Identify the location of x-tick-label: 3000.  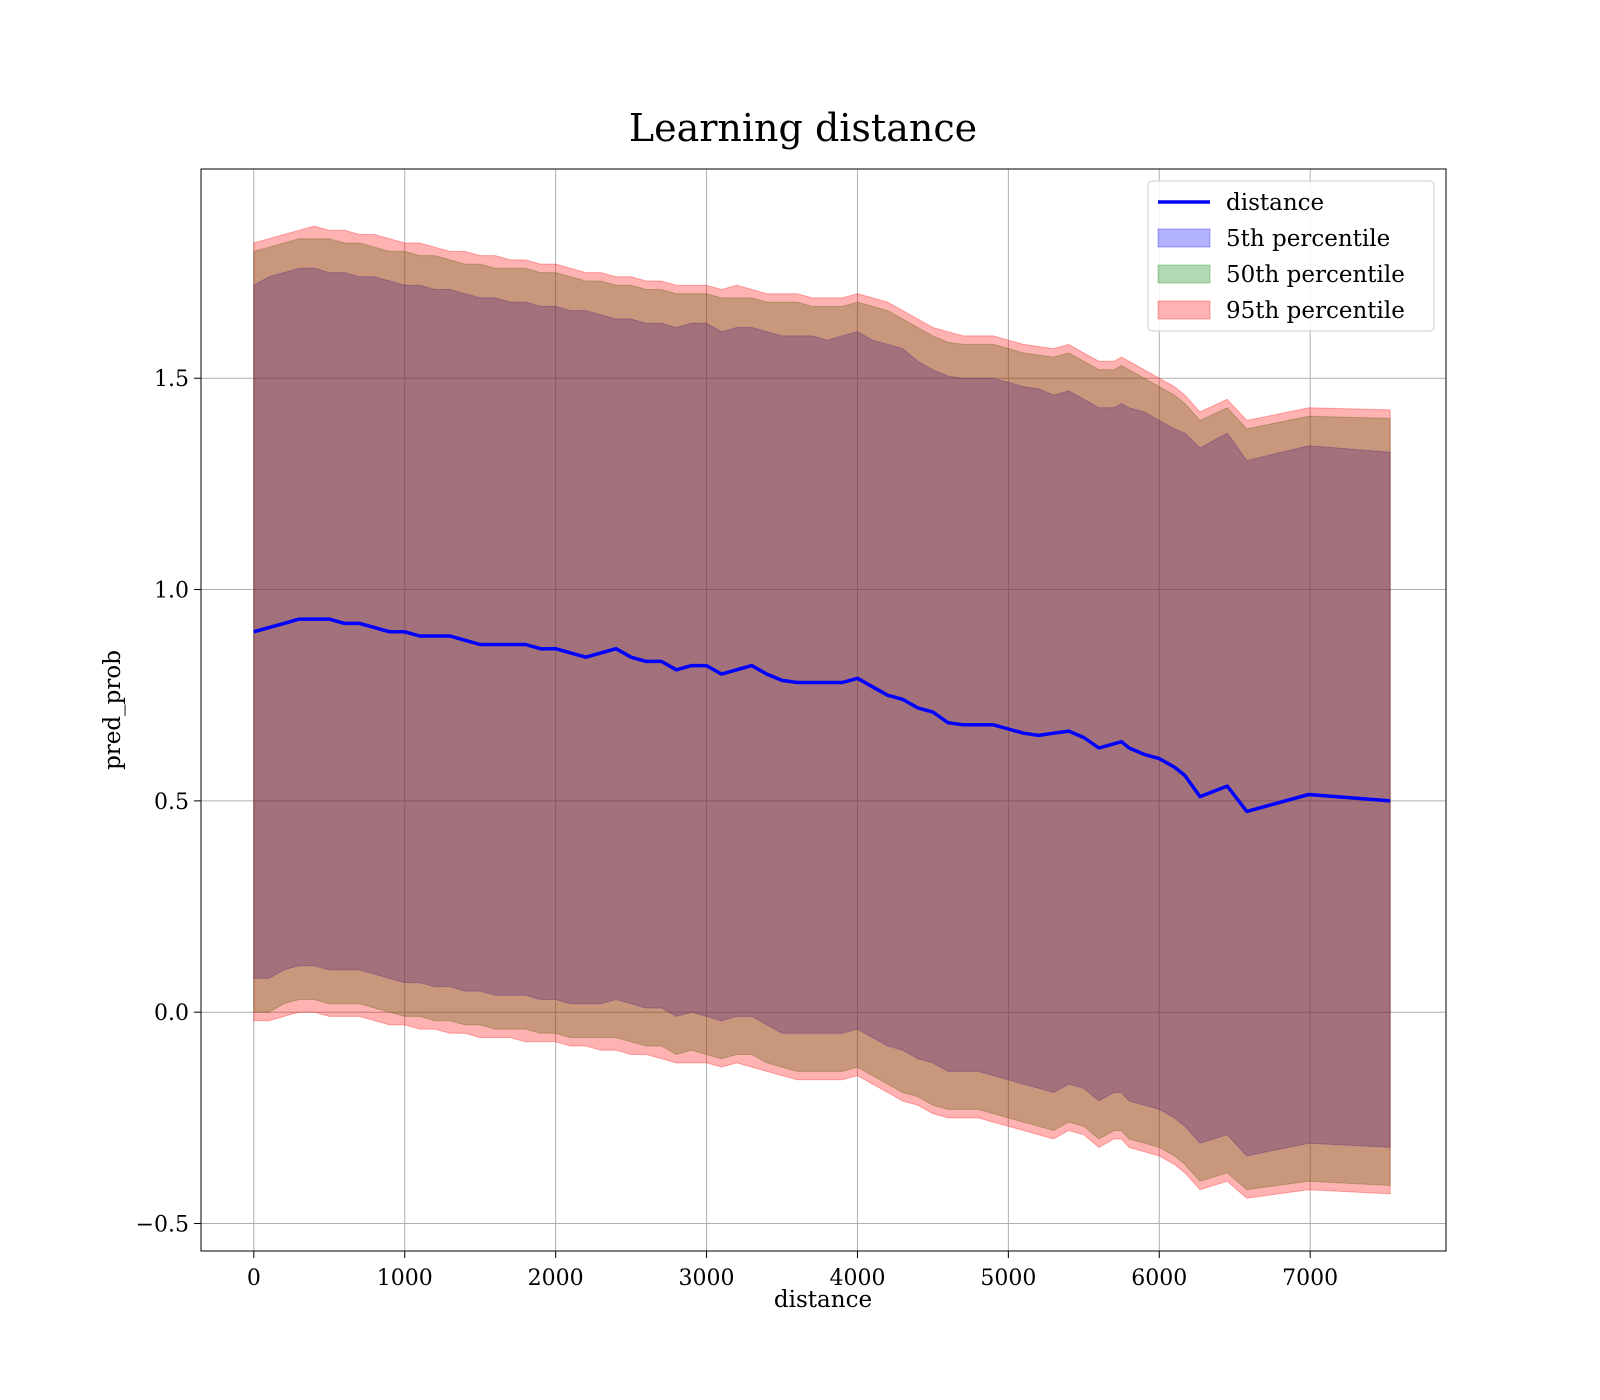
(707, 1278).